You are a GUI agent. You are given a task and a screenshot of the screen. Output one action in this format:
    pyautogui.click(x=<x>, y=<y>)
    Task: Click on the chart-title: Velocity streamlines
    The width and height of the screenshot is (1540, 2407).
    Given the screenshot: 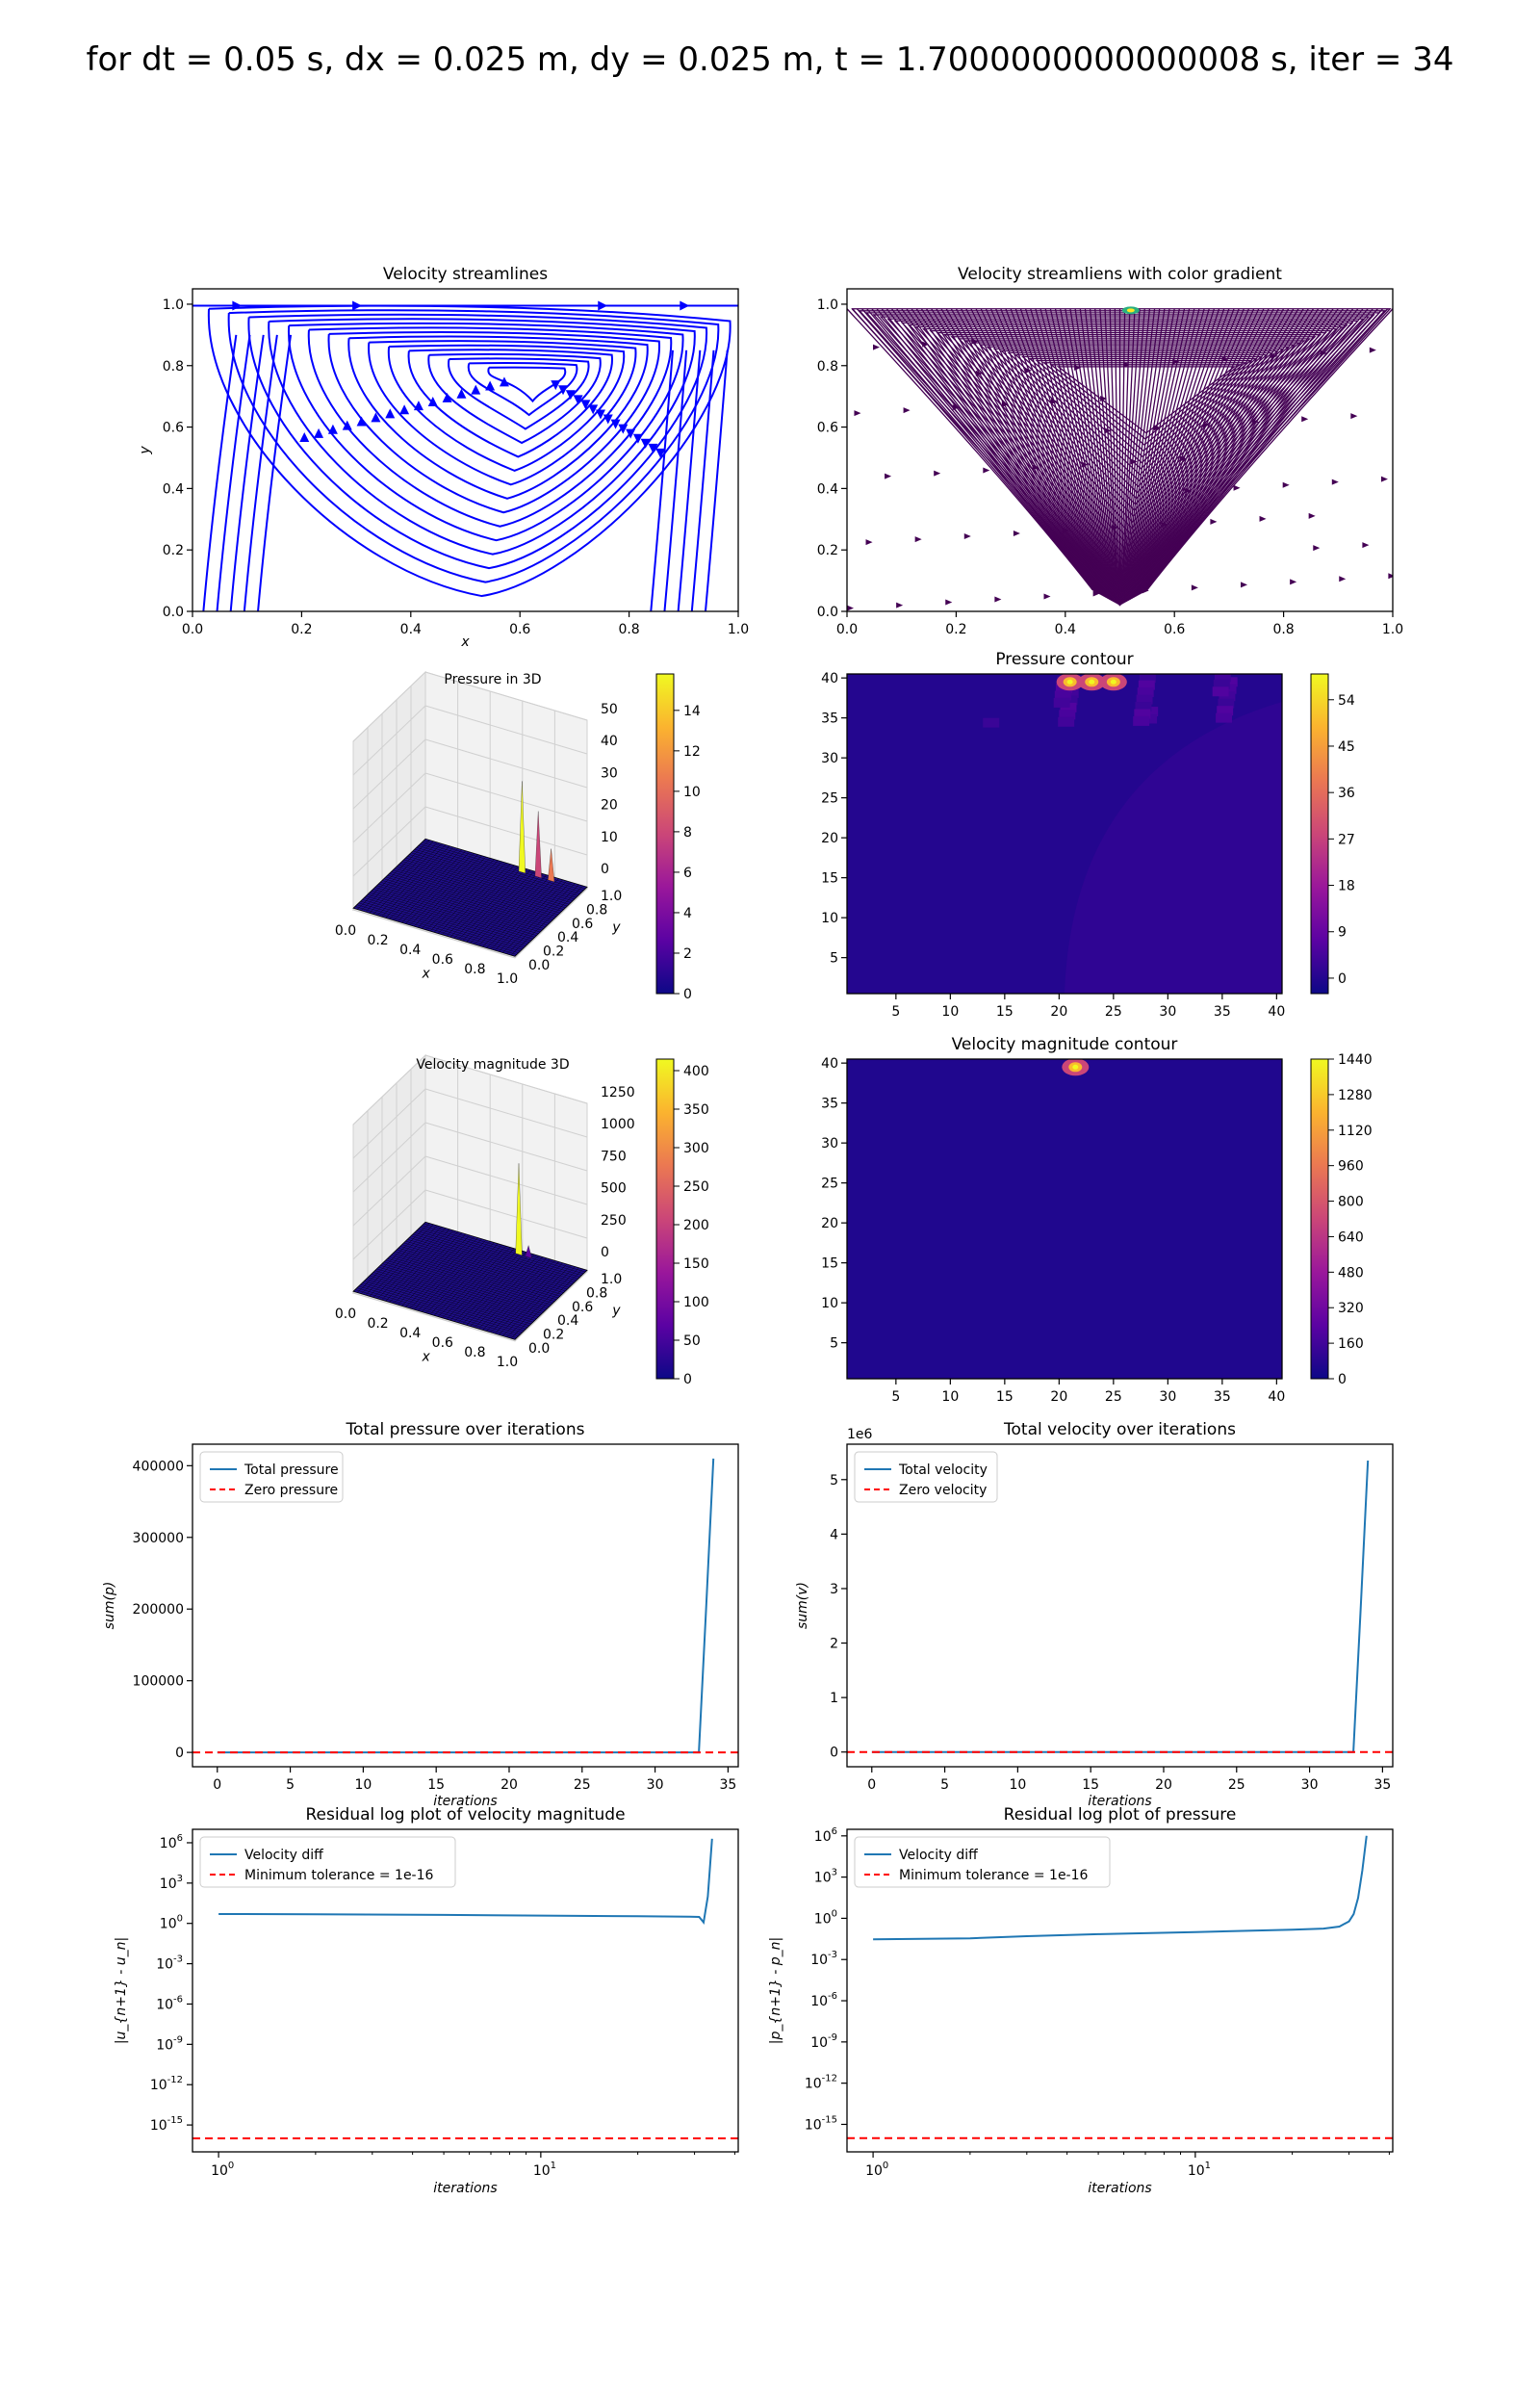 What is the action you would take?
    pyautogui.click(x=465, y=274)
    